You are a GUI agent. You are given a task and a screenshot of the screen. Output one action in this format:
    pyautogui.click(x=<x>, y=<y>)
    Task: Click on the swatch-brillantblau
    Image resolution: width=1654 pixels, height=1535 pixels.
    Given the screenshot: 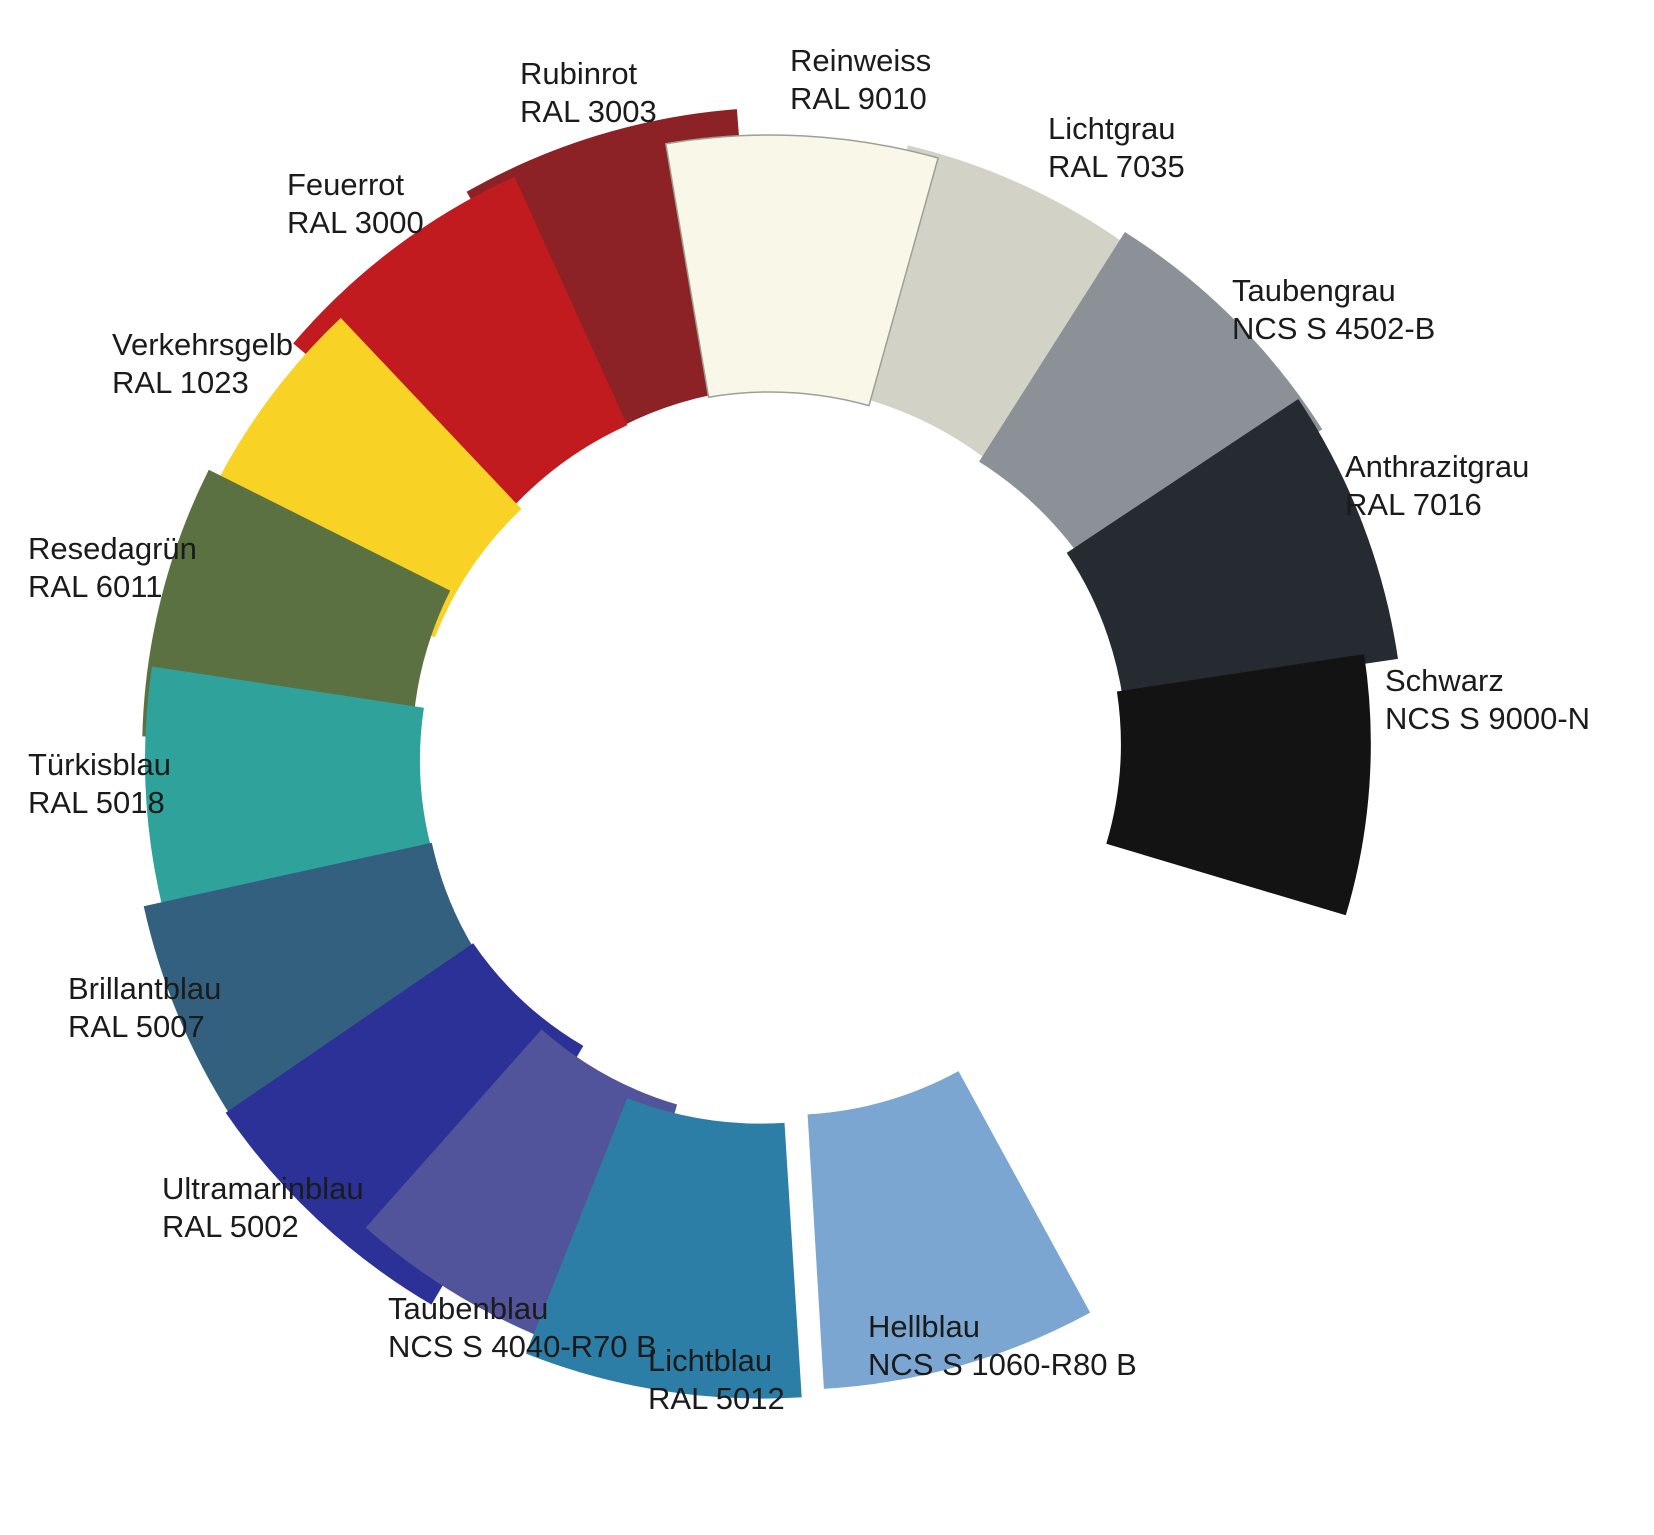 What is the action you would take?
    pyautogui.click(x=320, y=1002)
    